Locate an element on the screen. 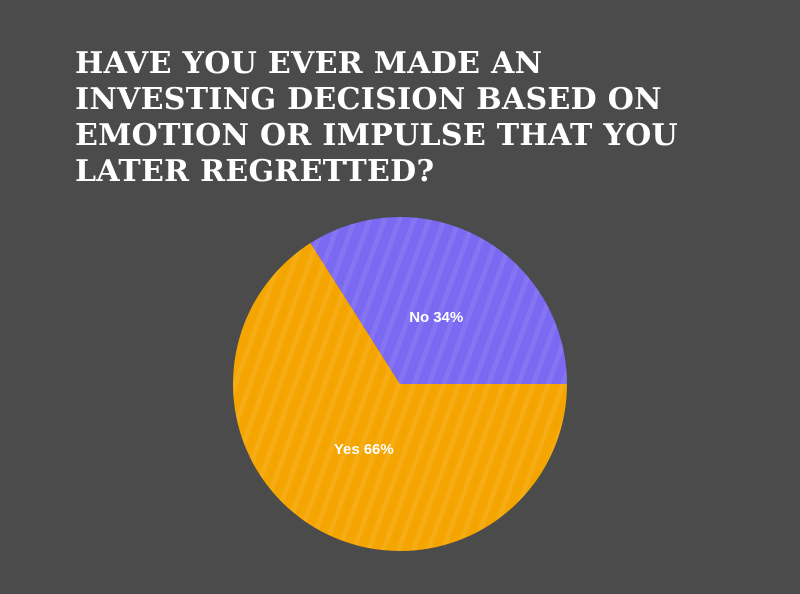 This screenshot has height=594, width=800. slice-label: Yes 66% is located at coordinates (364, 449).